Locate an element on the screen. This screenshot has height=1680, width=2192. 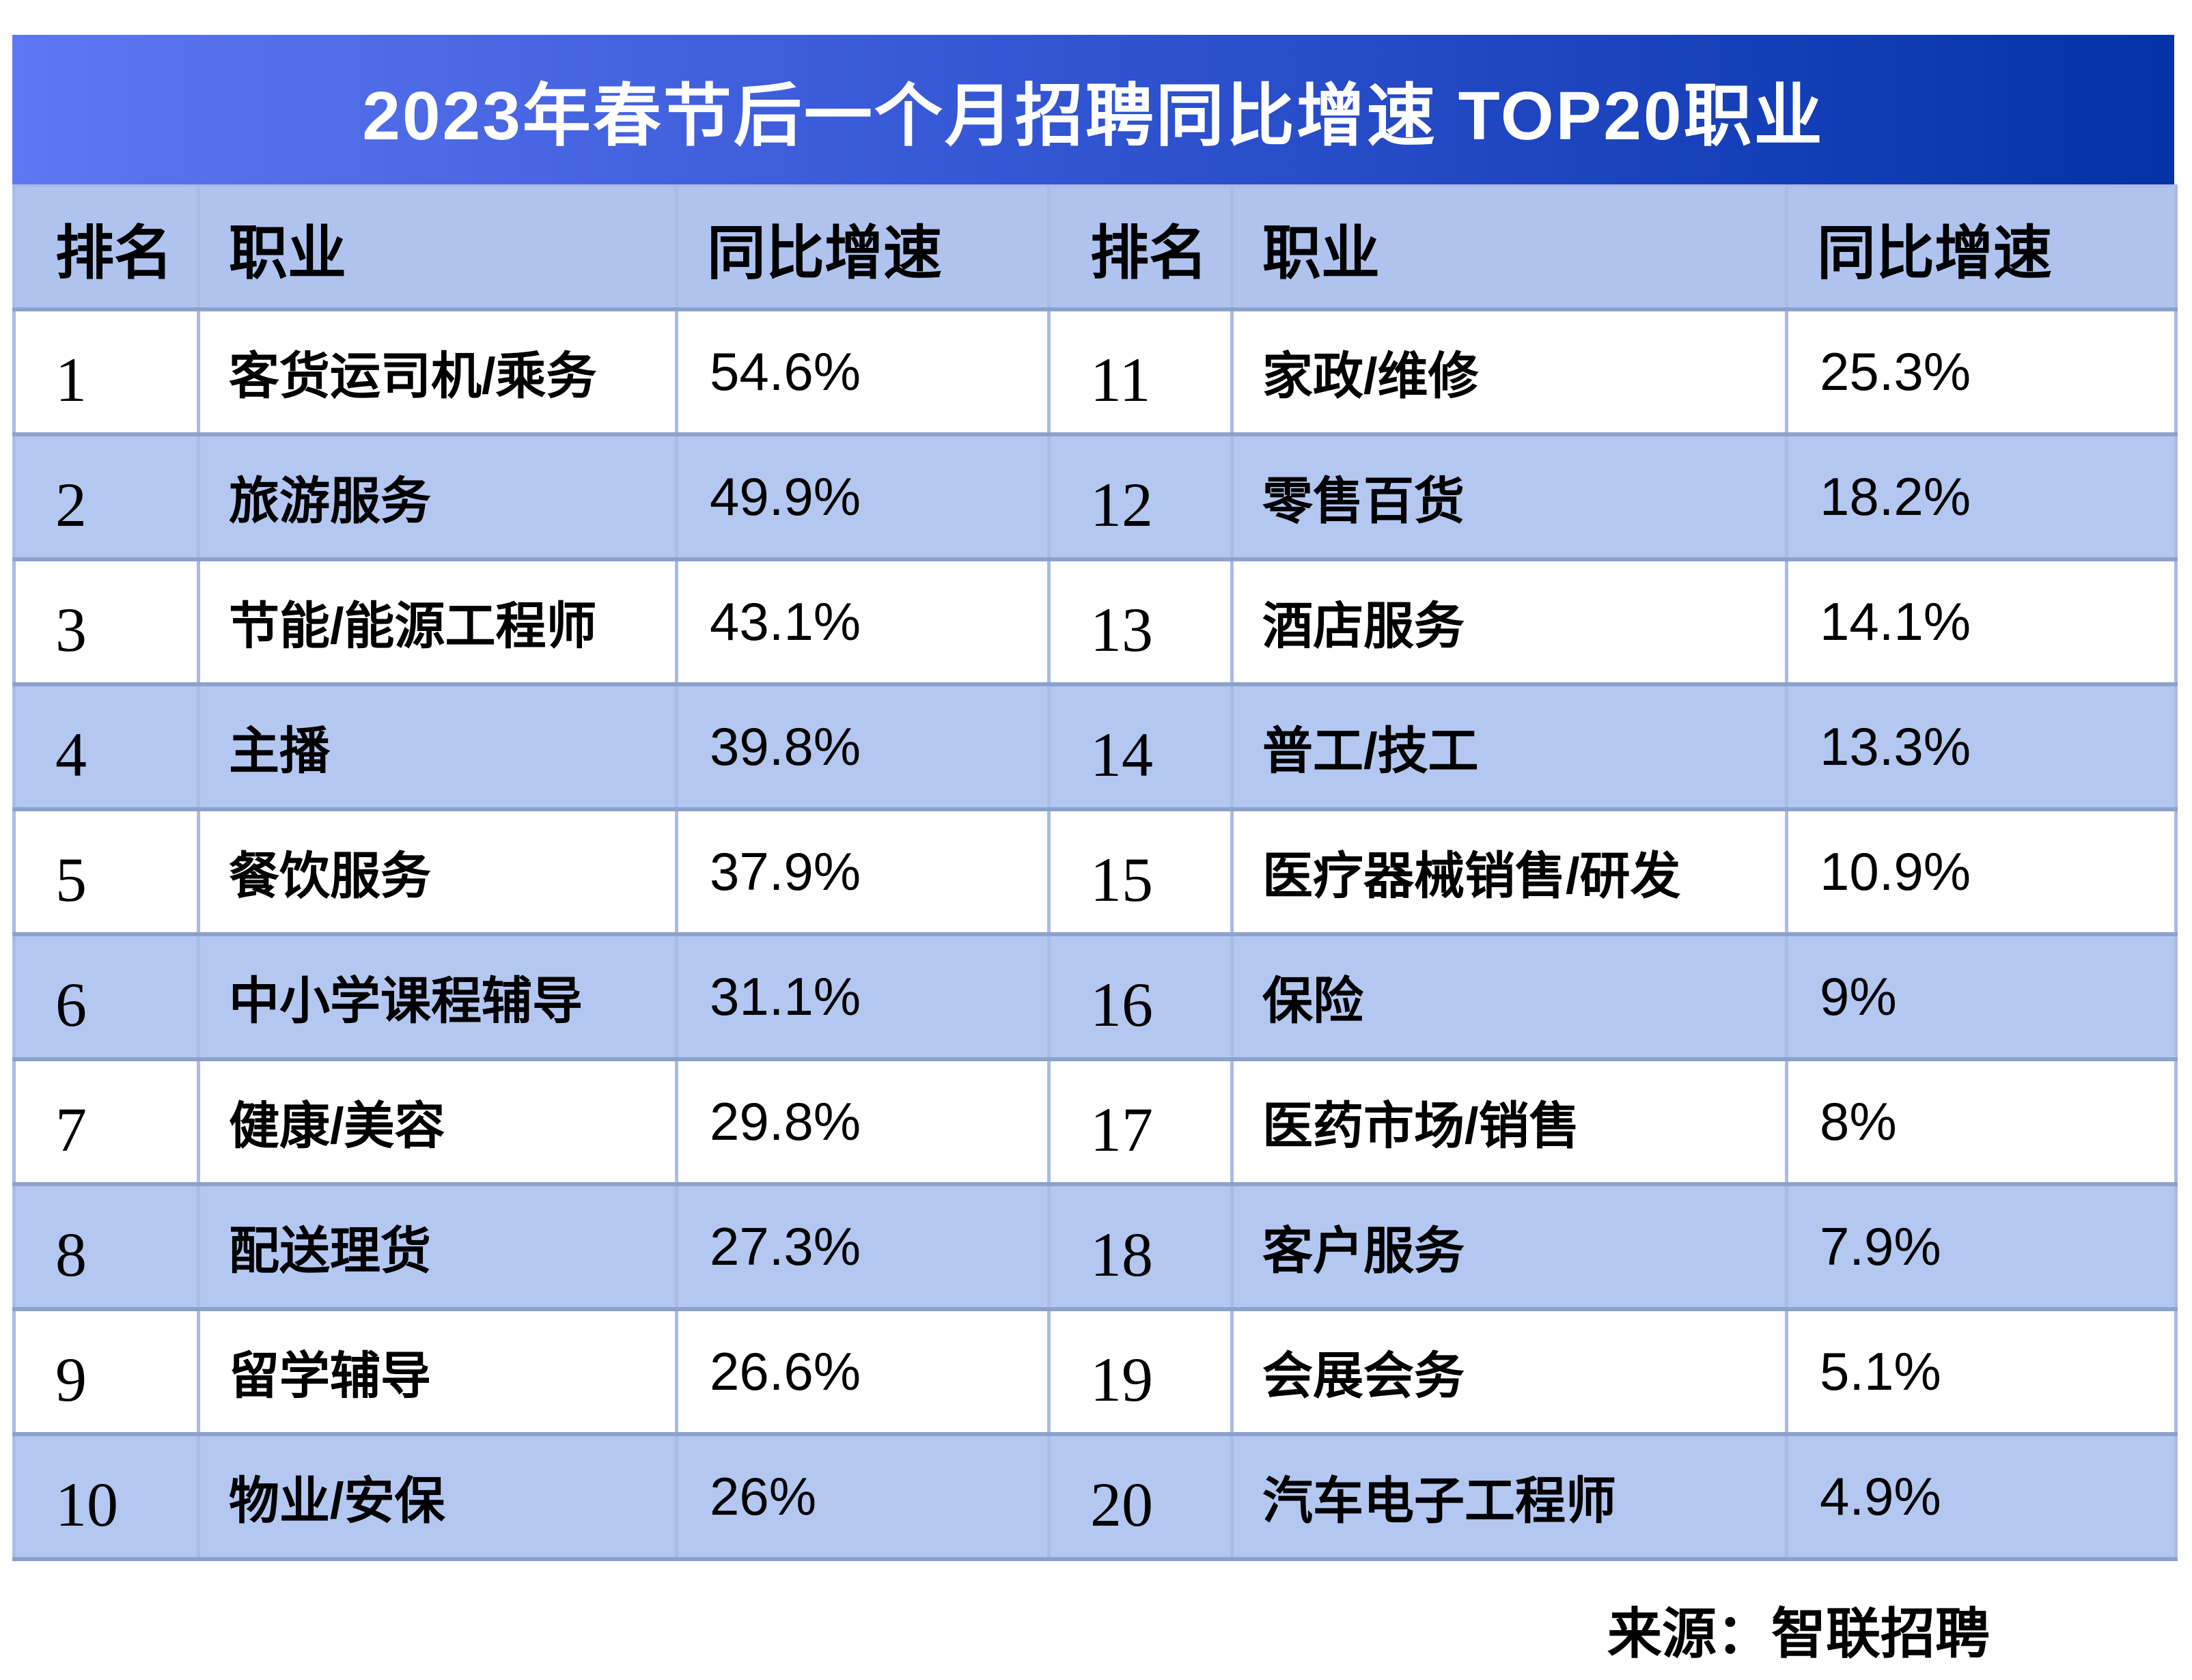
growth-cell: 14.1% is located at coordinates (1982, 621).